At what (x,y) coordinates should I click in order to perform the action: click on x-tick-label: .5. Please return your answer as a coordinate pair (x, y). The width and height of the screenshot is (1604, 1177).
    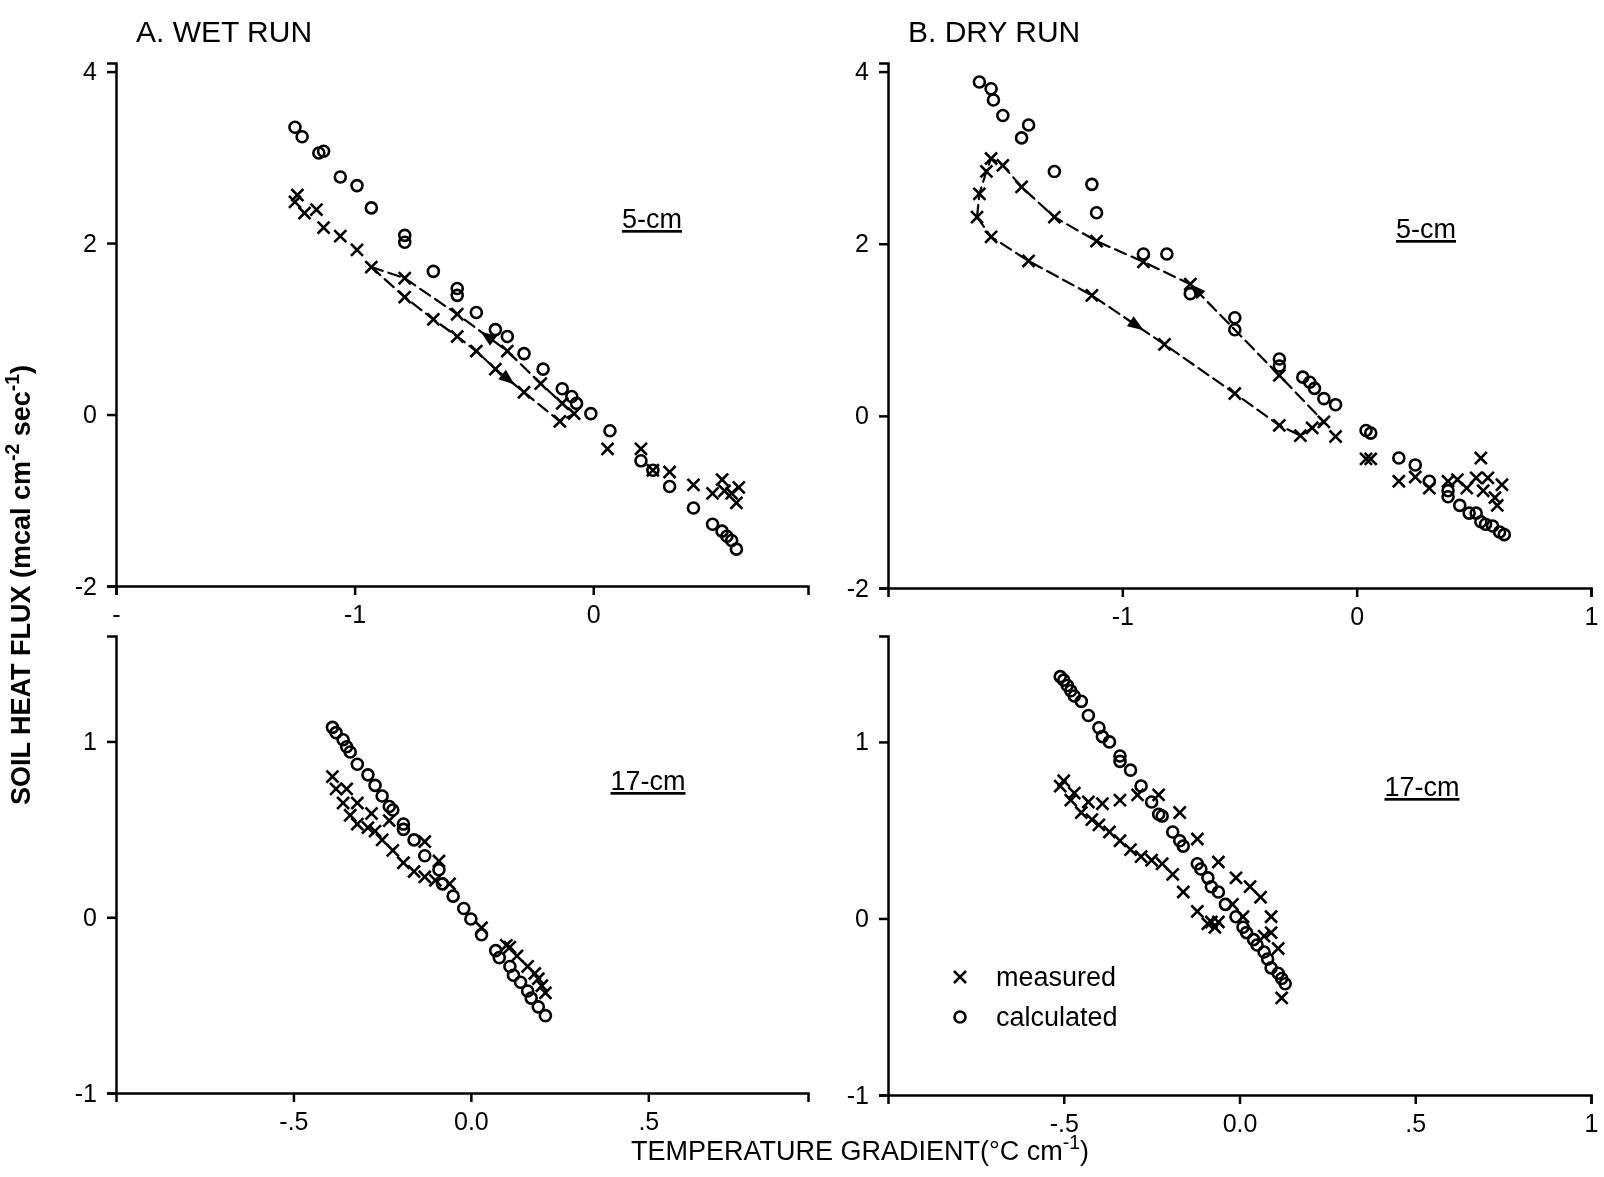
    Looking at the image, I should click on (1416, 1122).